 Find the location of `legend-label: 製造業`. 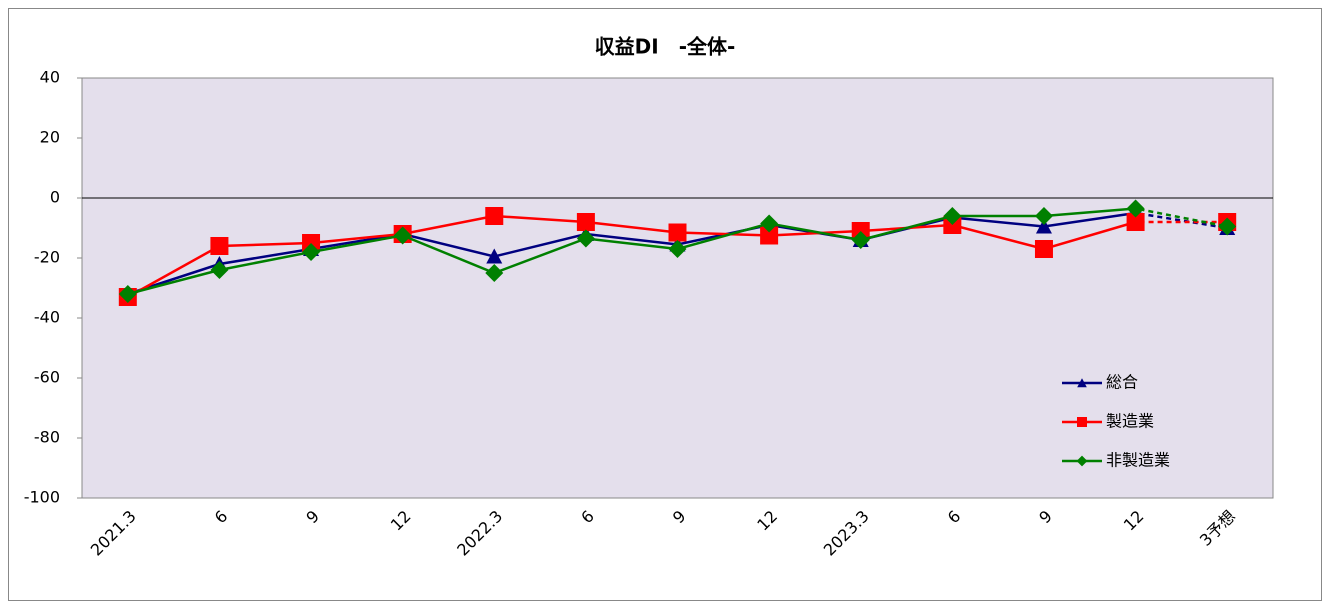

legend-label: 製造業 is located at coordinates (1130, 421).